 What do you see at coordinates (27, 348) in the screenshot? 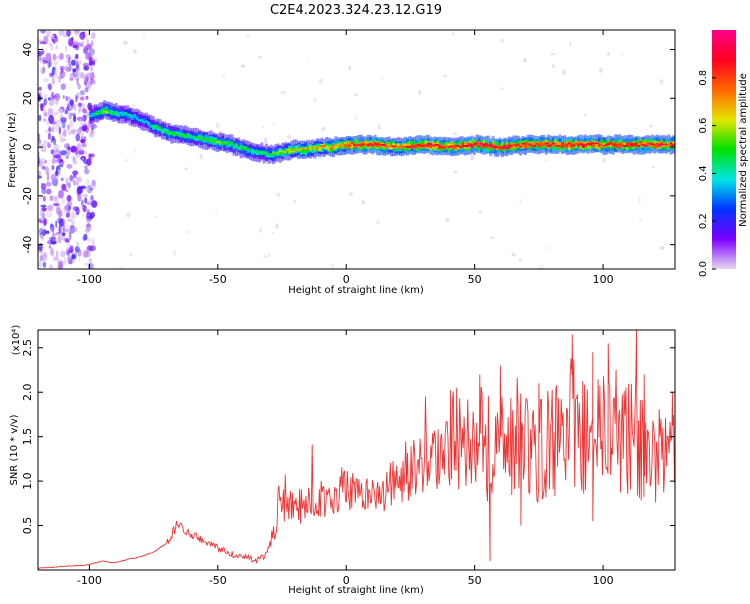
I see `y-tick-label: 2.5` at bounding box center [27, 348].